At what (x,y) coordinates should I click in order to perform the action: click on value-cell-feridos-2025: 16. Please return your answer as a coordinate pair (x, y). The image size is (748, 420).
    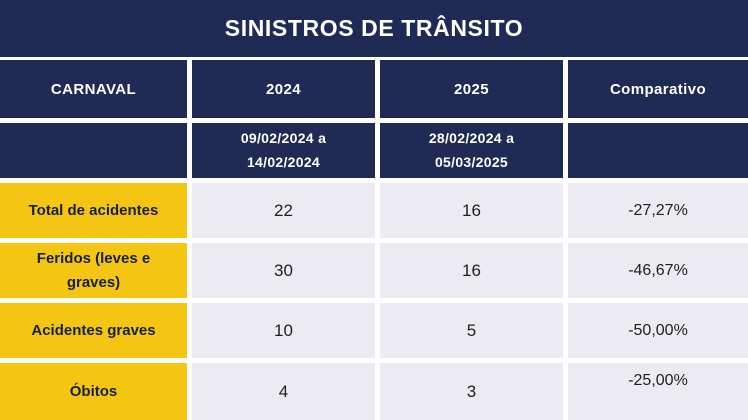
    Looking at the image, I should click on (471, 270).